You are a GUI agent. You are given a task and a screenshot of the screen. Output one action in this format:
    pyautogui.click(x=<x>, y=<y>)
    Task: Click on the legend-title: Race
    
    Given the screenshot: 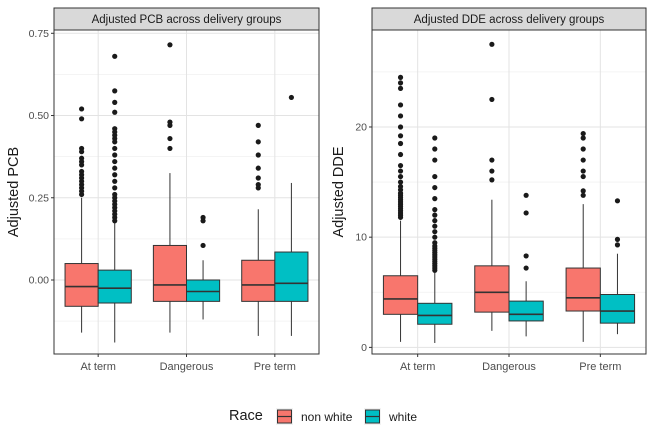 What is the action you would take?
    pyautogui.click(x=246, y=416)
    